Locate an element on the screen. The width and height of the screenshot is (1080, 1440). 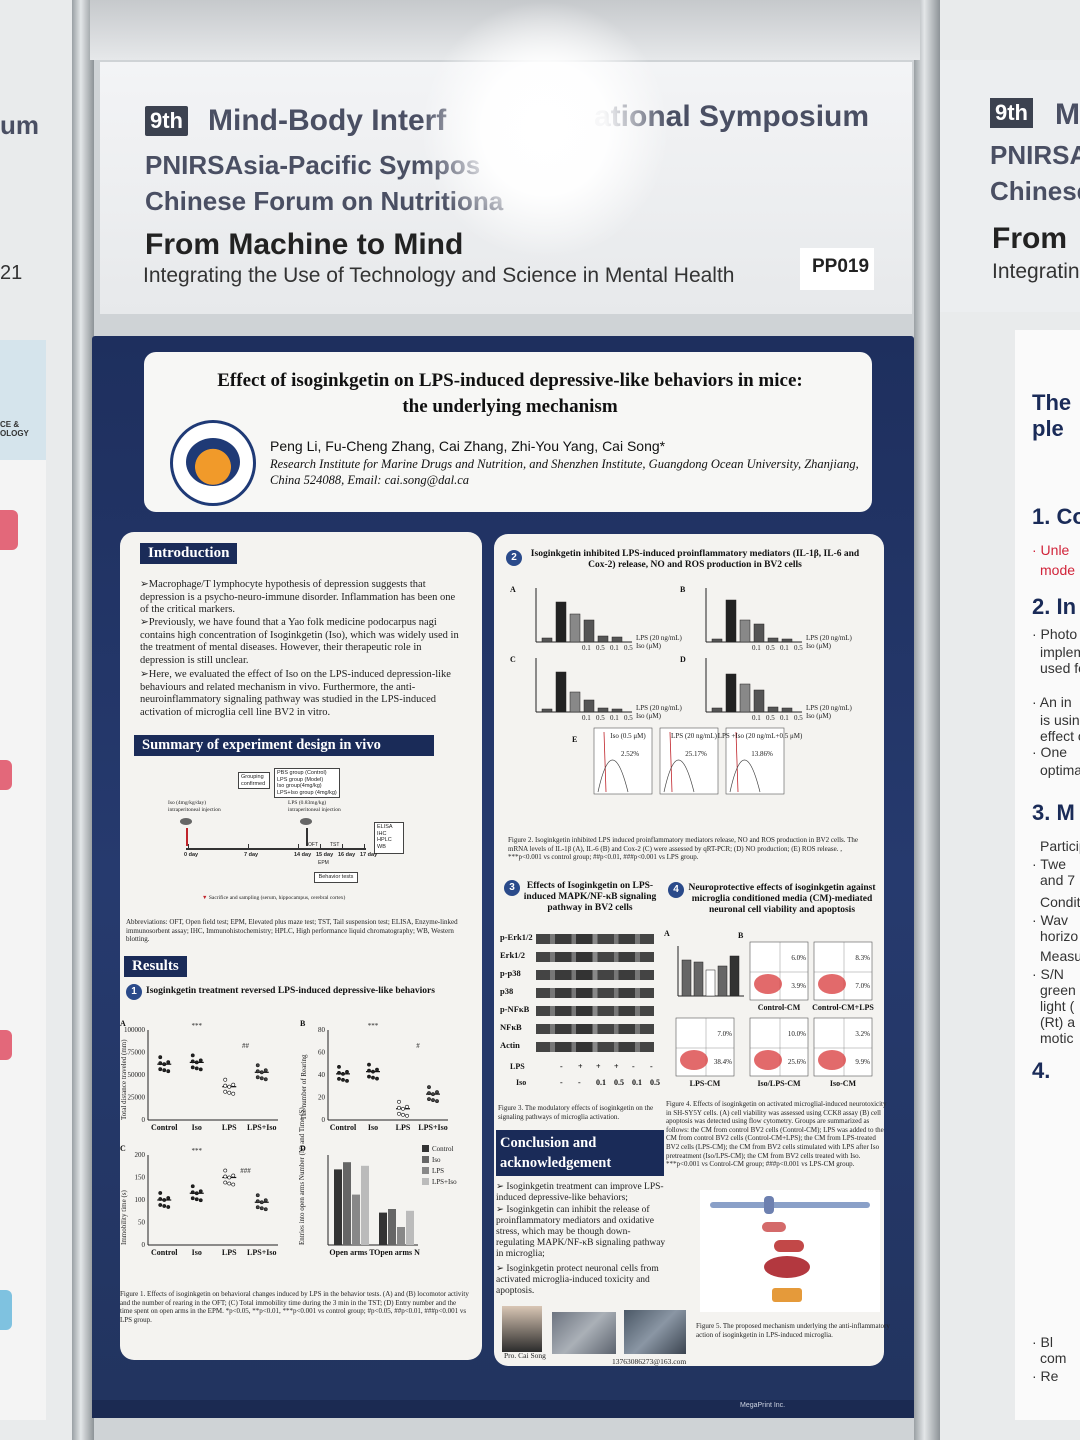
timeline-day-label: 15 day is located at coordinates (325, 855).